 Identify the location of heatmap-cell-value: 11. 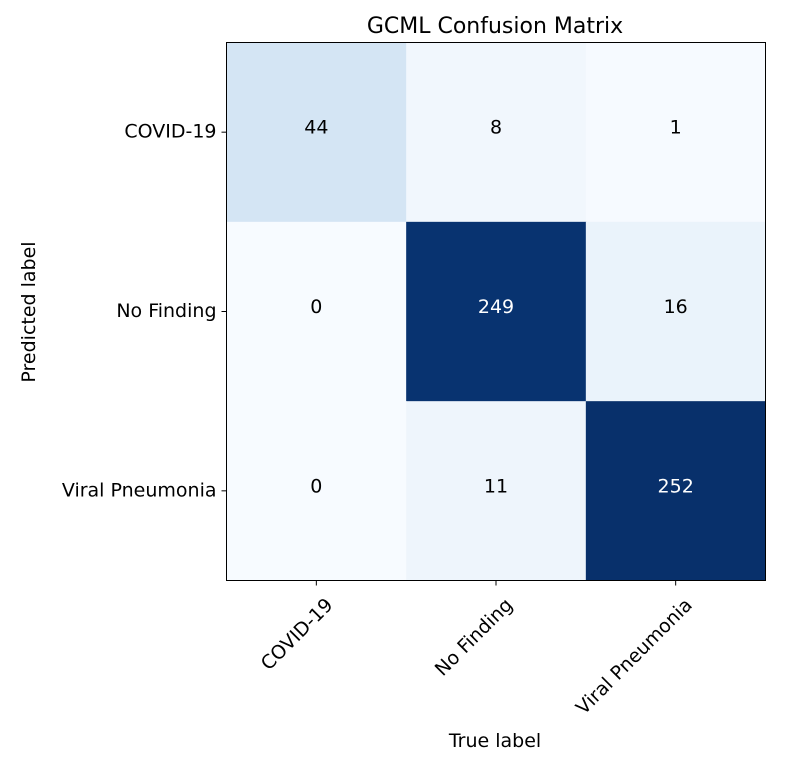
(496, 486).